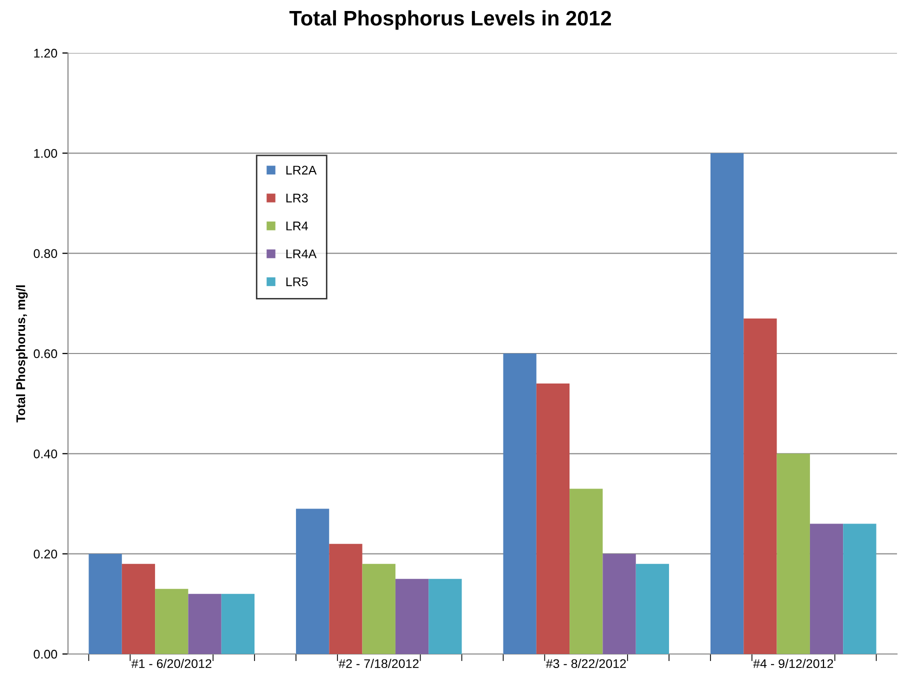 This screenshot has width=901, height=681. What do you see at coordinates (46, 53) in the screenshot?
I see `y-tick-label: 1.20` at bounding box center [46, 53].